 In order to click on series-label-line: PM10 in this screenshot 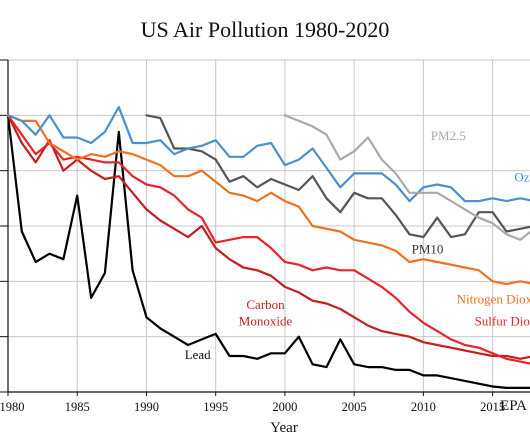, I will do `click(428, 249)`.